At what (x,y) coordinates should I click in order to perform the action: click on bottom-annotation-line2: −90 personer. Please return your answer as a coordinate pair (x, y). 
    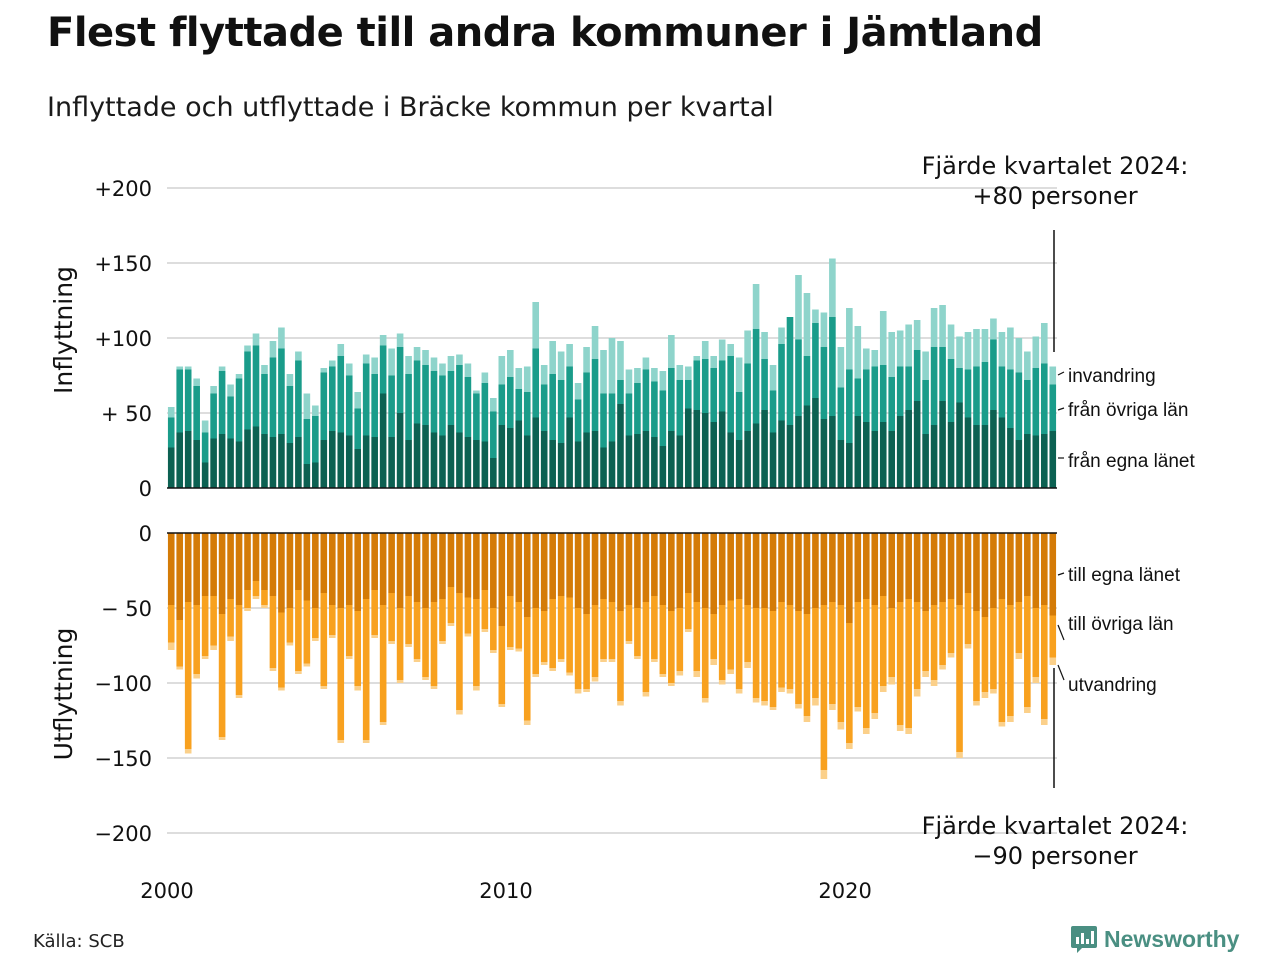
    Looking at the image, I should click on (1054, 856).